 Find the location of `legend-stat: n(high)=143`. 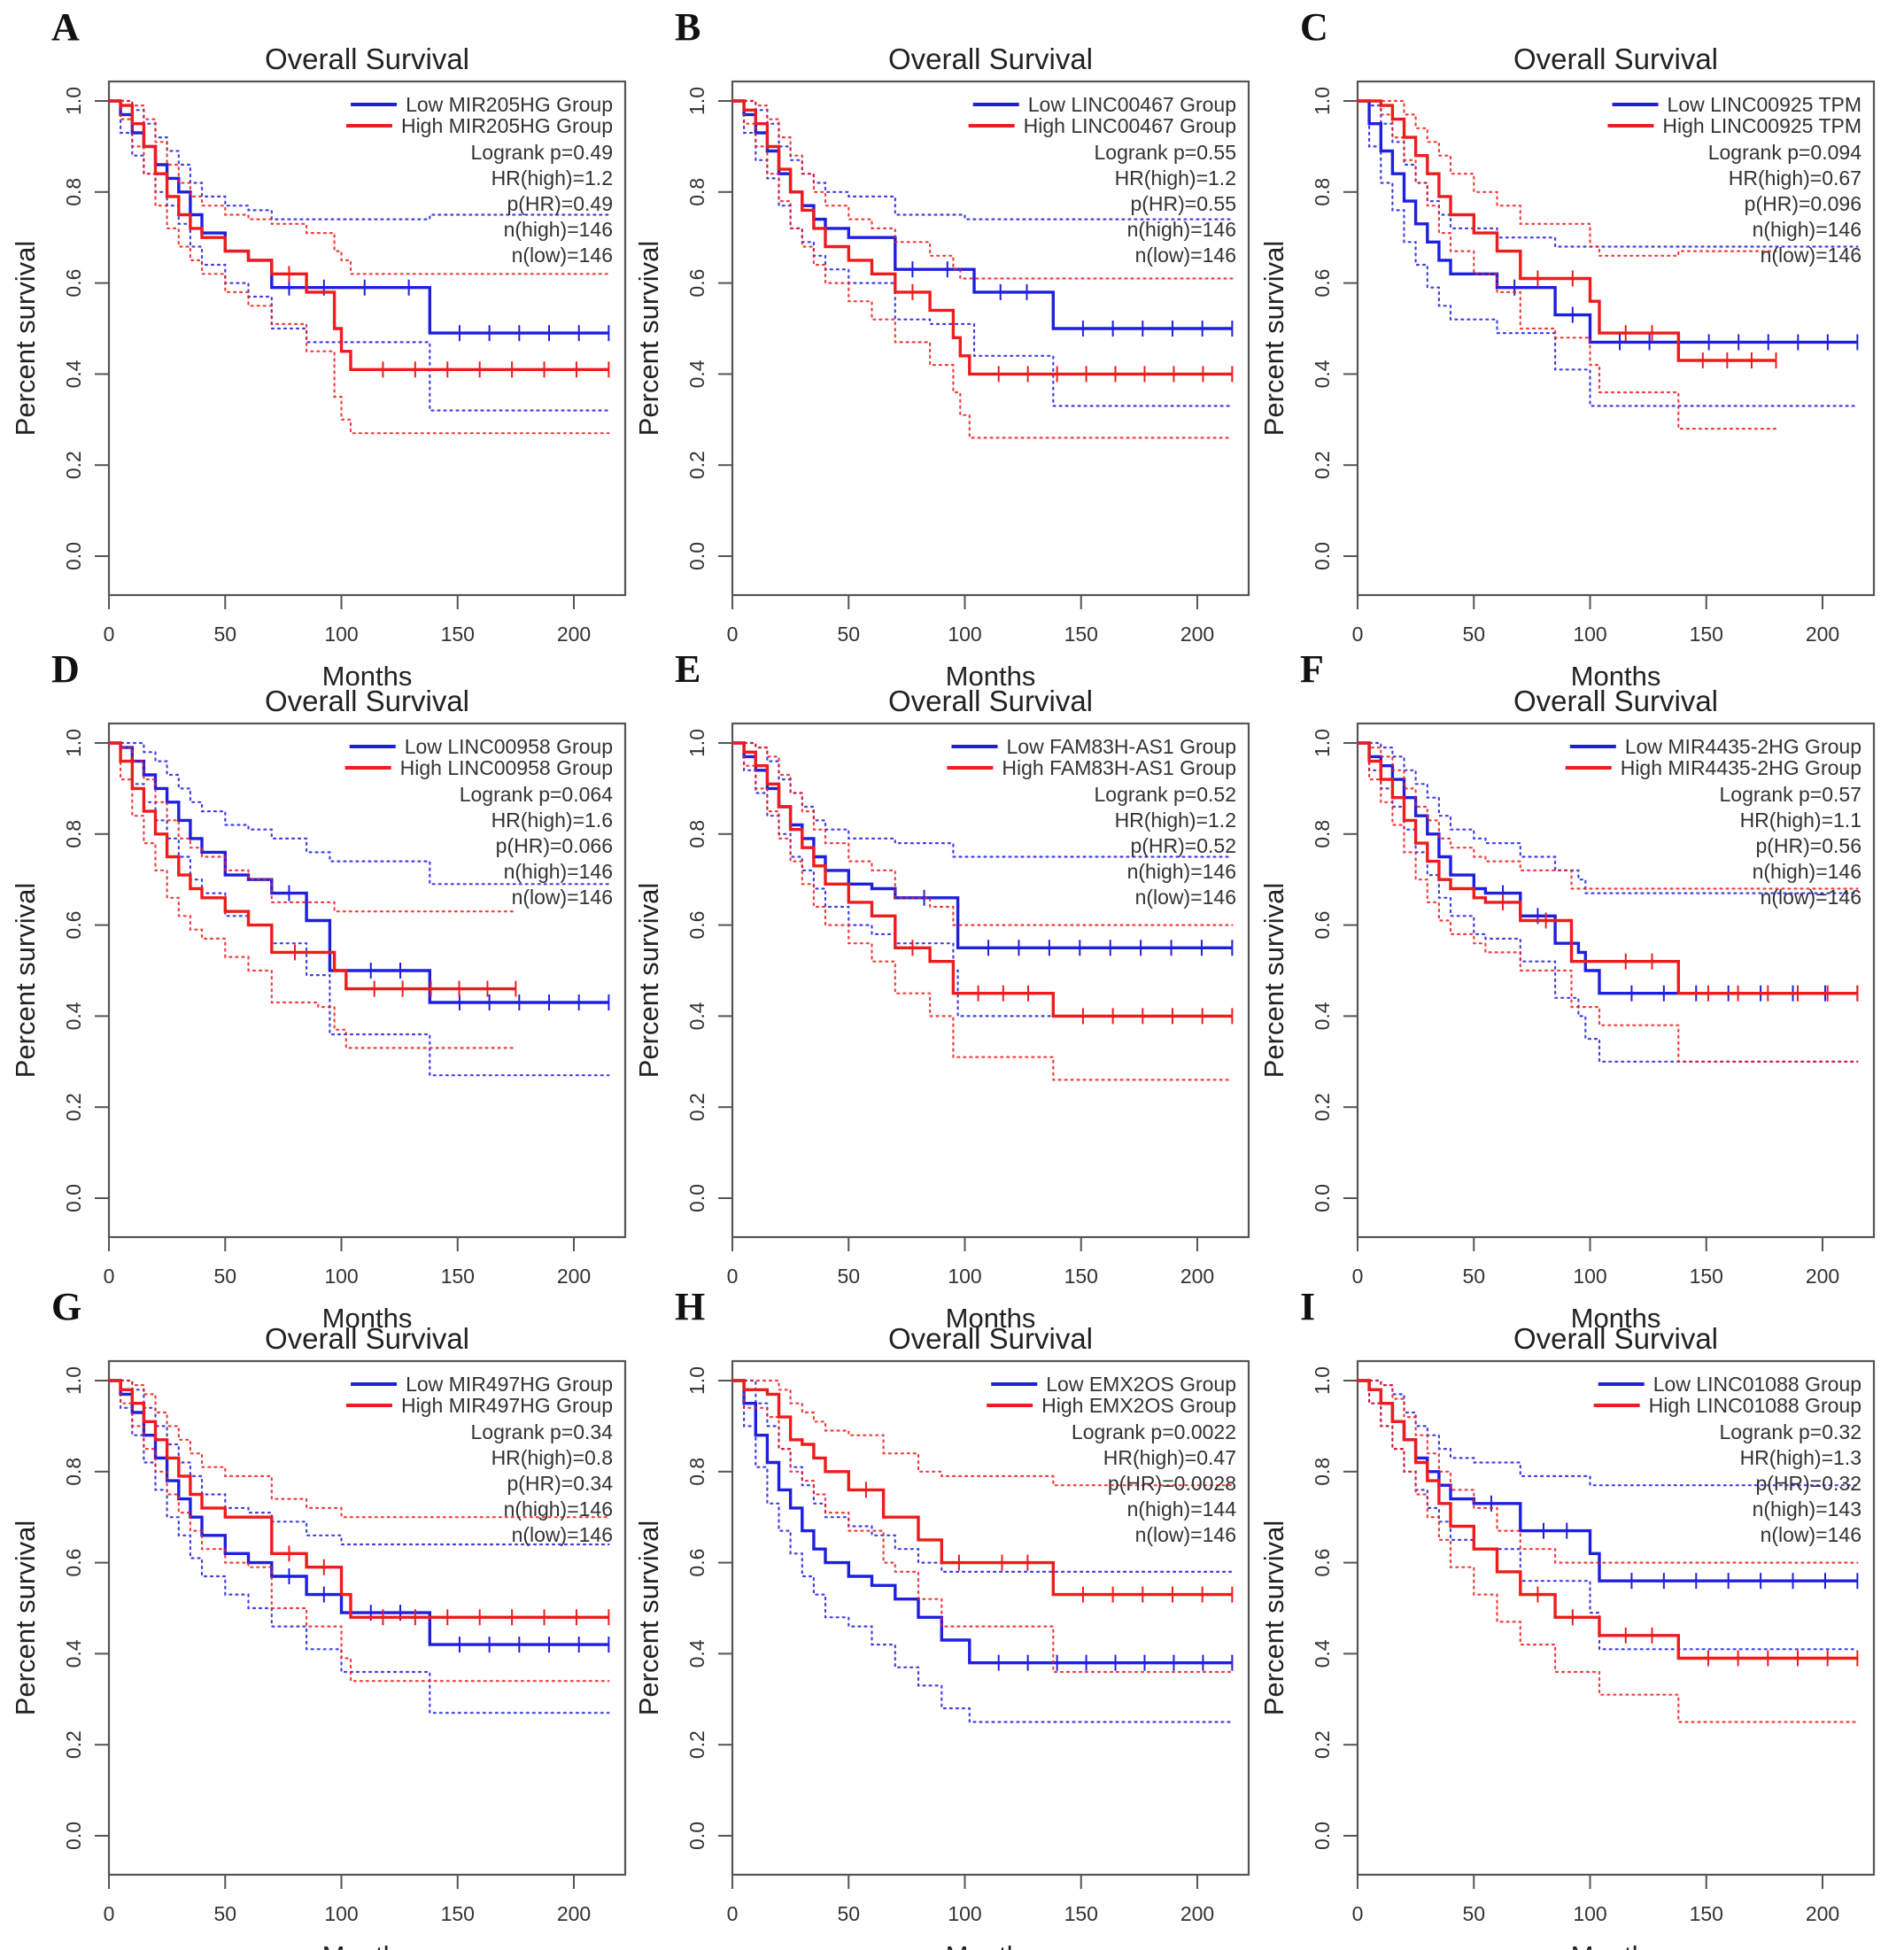

legend-stat: n(high)=143 is located at coordinates (1807, 1509).